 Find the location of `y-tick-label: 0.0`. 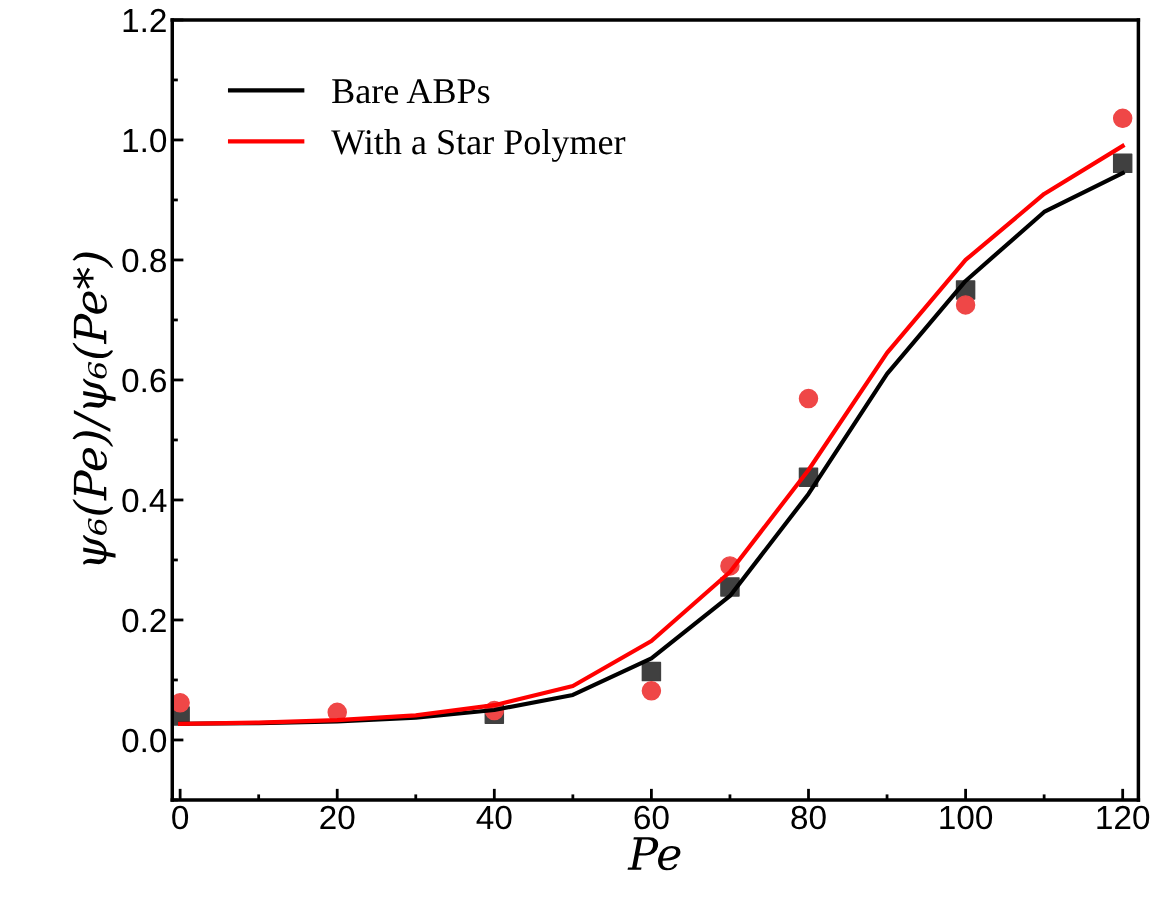

y-tick-label: 0.0 is located at coordinates (144, 740).